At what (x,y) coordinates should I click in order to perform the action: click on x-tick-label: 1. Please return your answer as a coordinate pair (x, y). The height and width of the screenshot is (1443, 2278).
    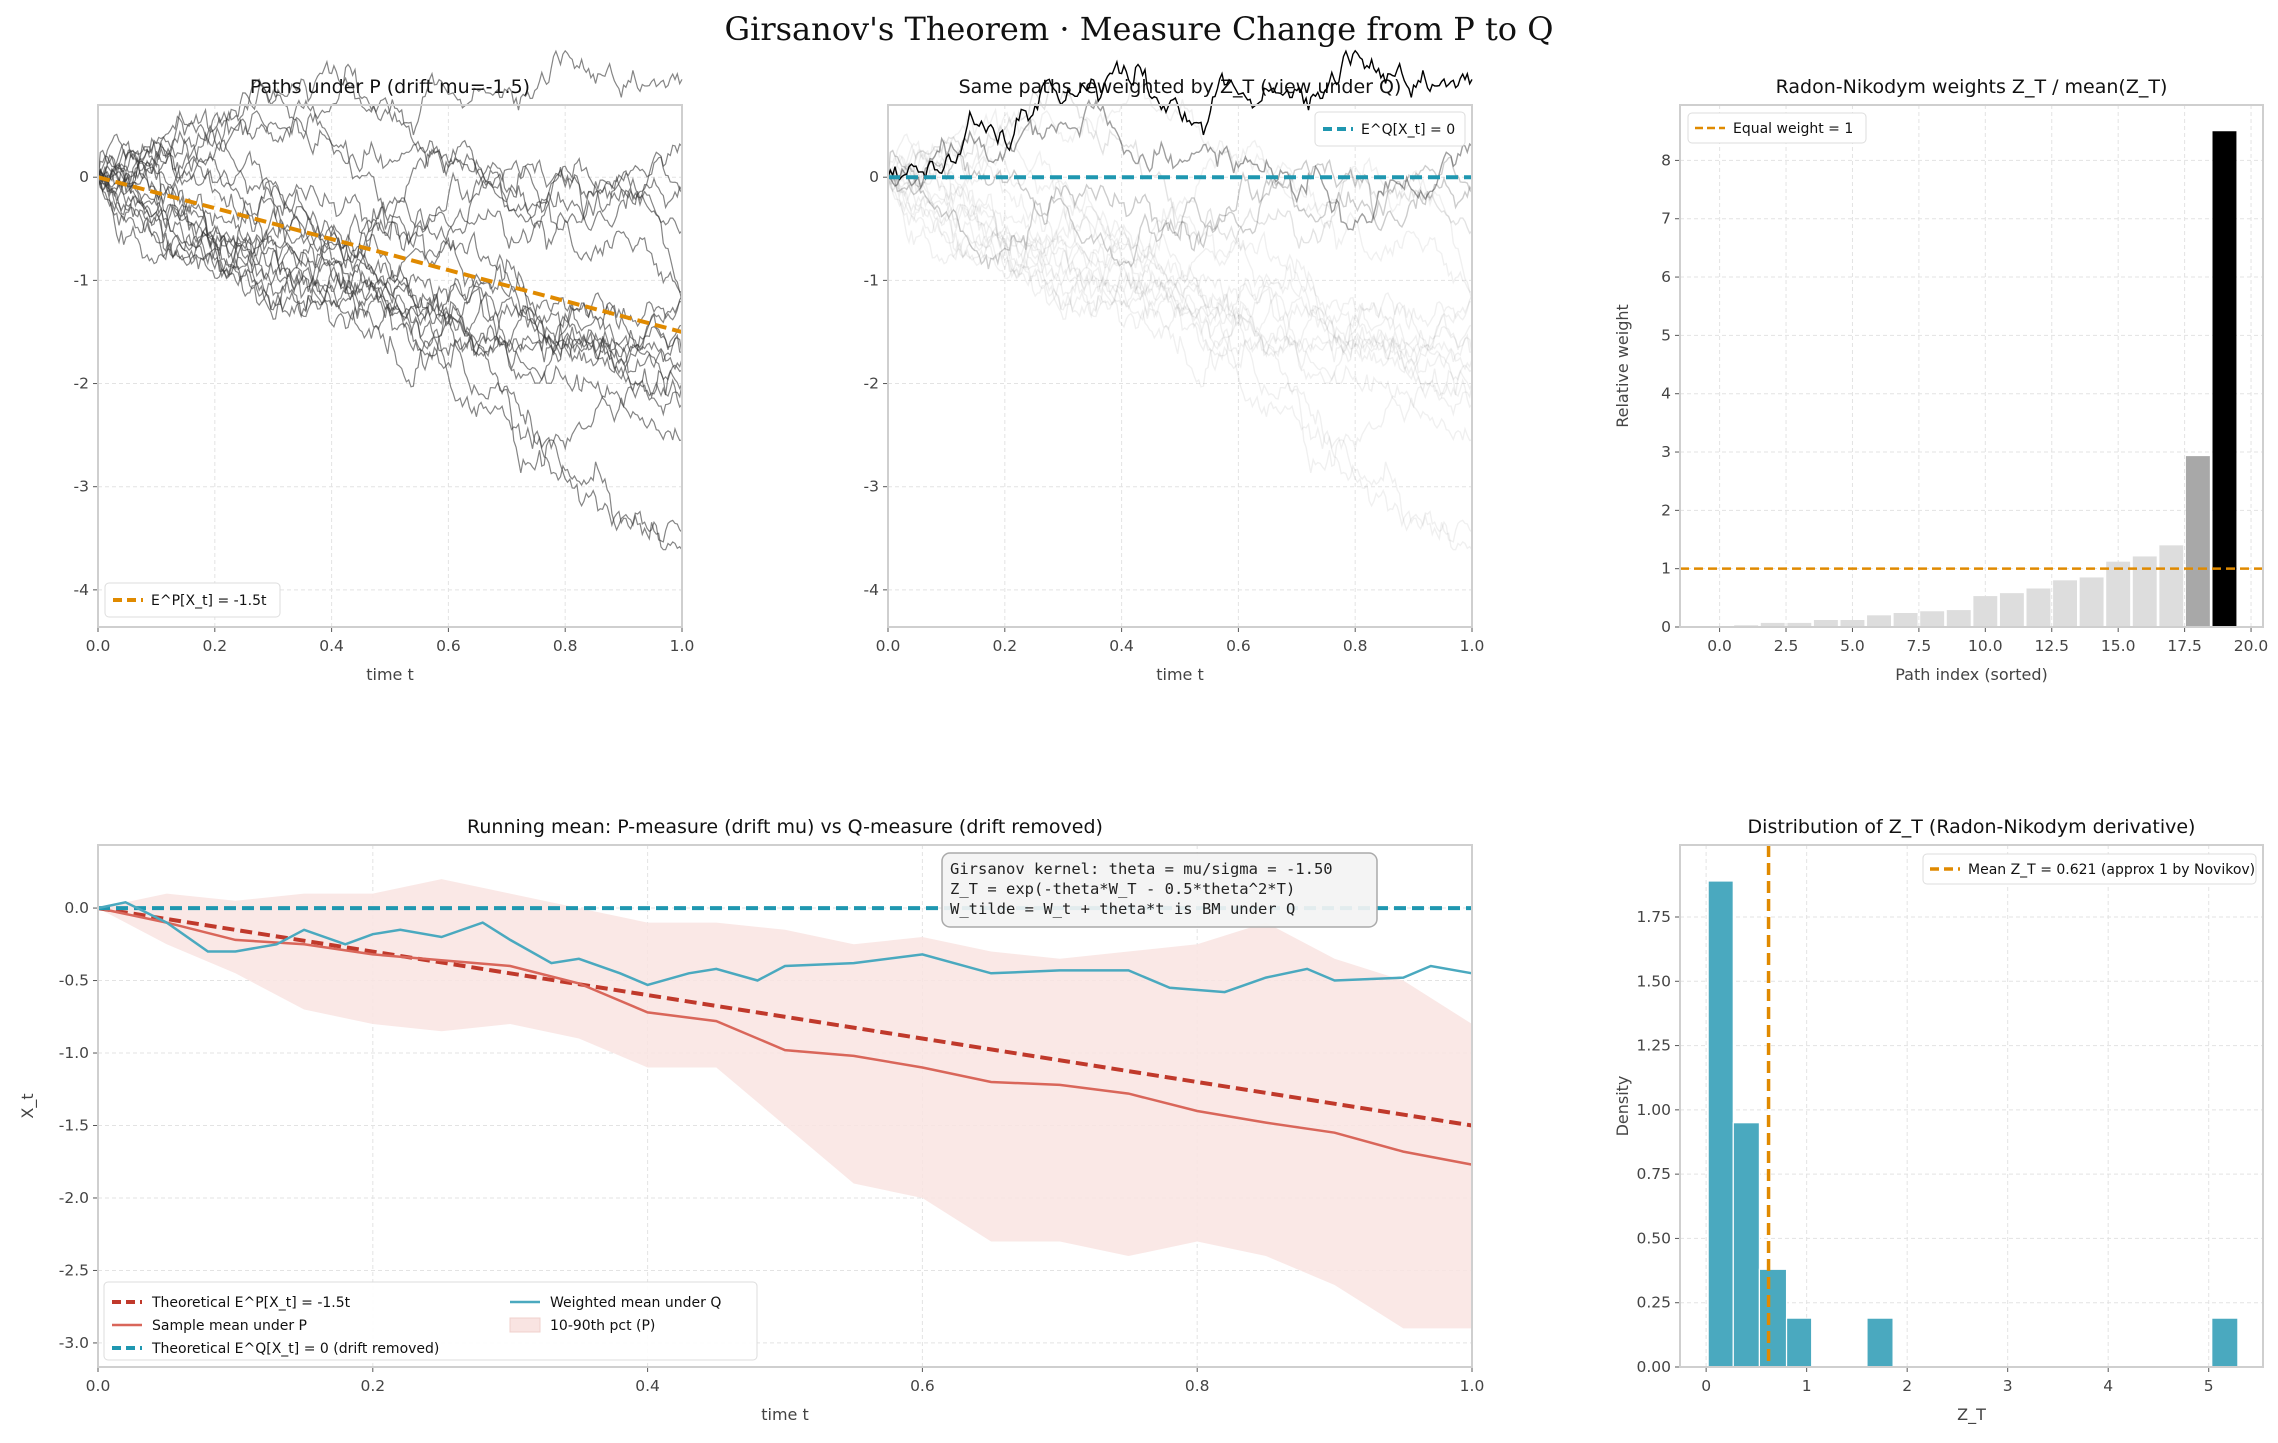
    Looking at the image, I should click on (1807, 1386).